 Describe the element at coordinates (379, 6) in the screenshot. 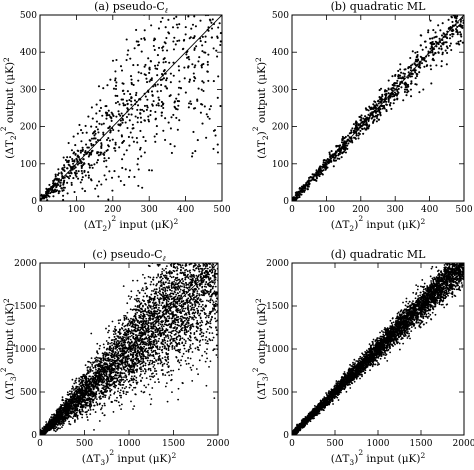

I see `panel-title-text: (b) quadratic ML` at that location.